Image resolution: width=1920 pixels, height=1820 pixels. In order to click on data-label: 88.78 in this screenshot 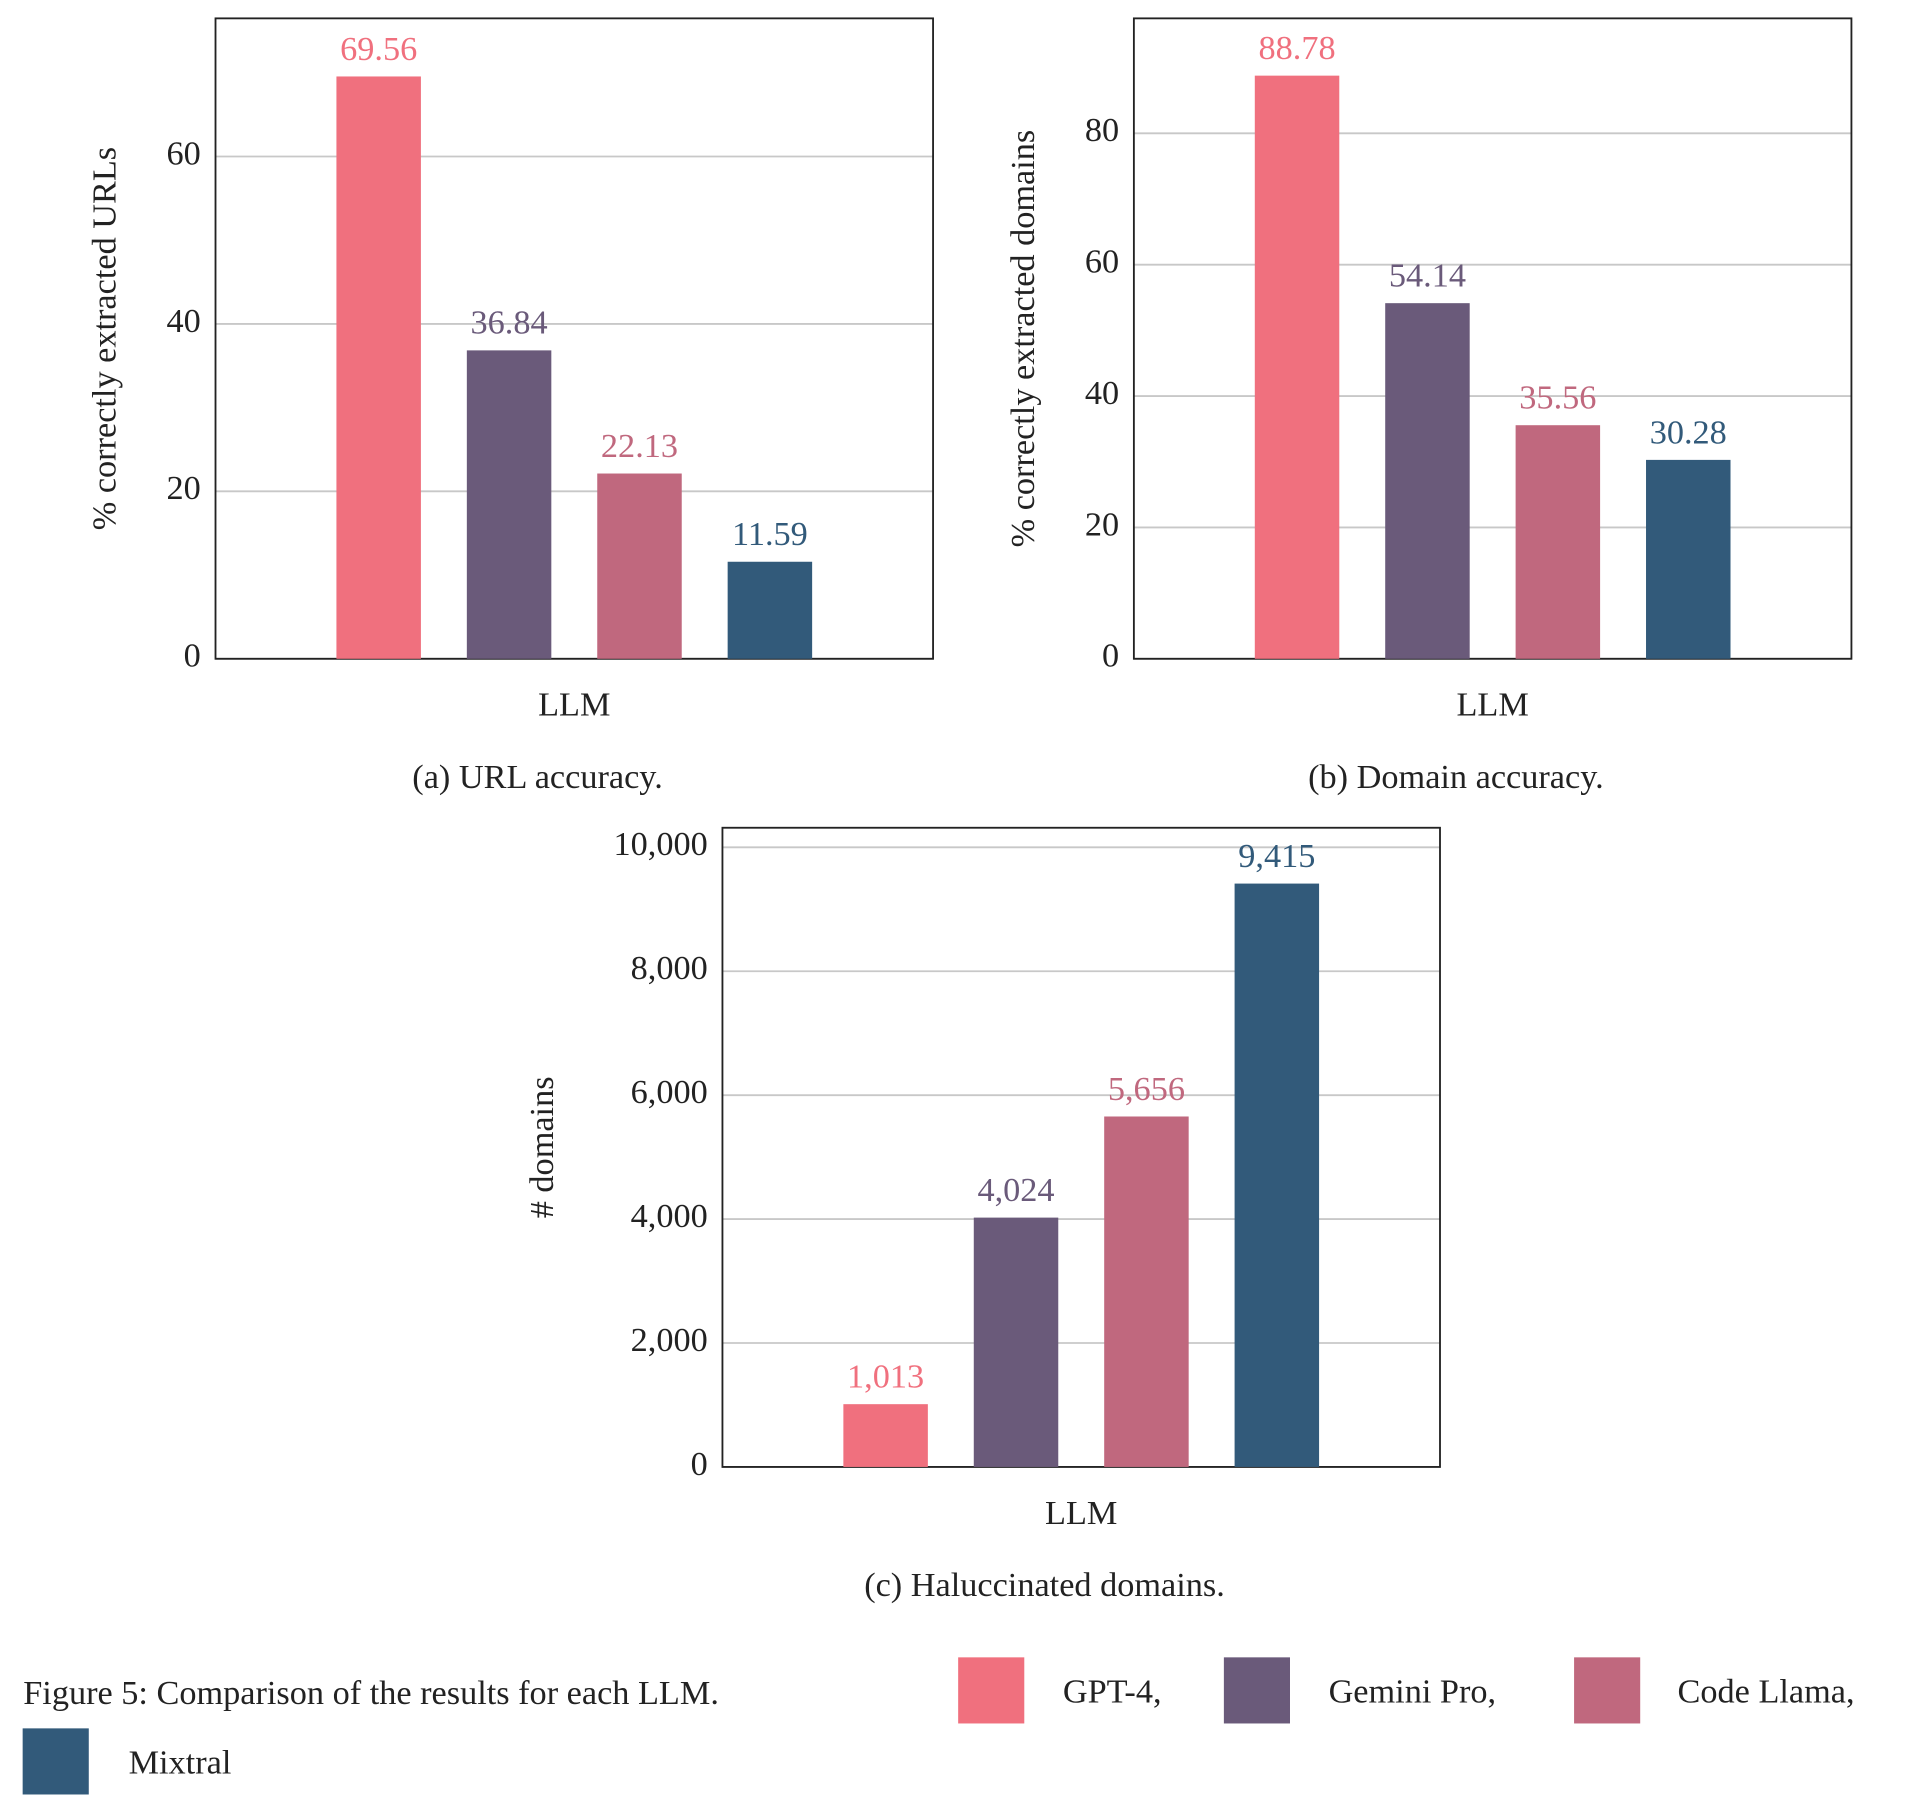, I will do `click(1296, 48)`.